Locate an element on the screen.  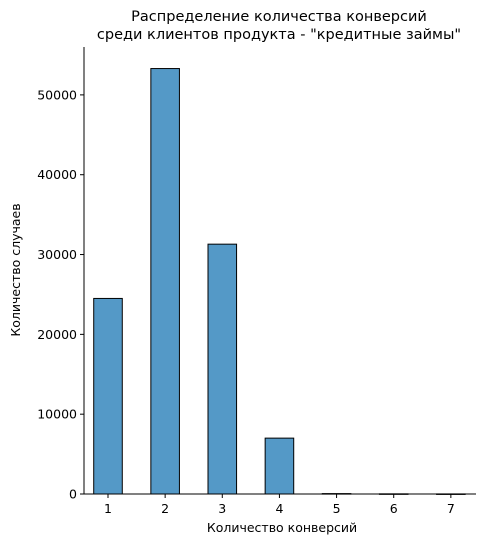
y-tick-label: 10000 is located at coordinates (57, 414).